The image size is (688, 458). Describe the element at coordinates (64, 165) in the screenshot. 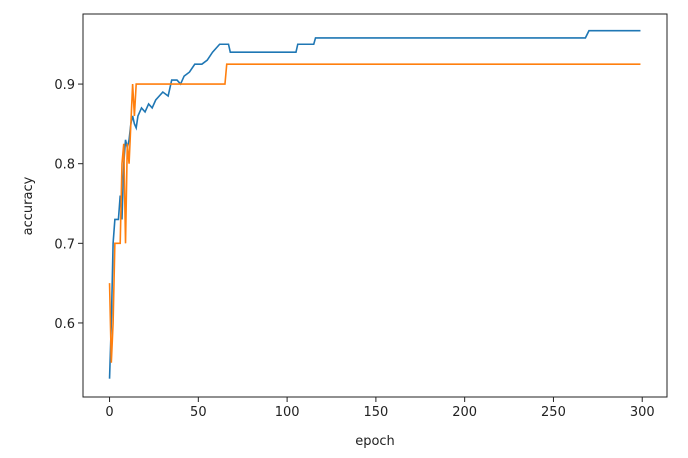

I see `y-tick-label: 0.8` at that location.